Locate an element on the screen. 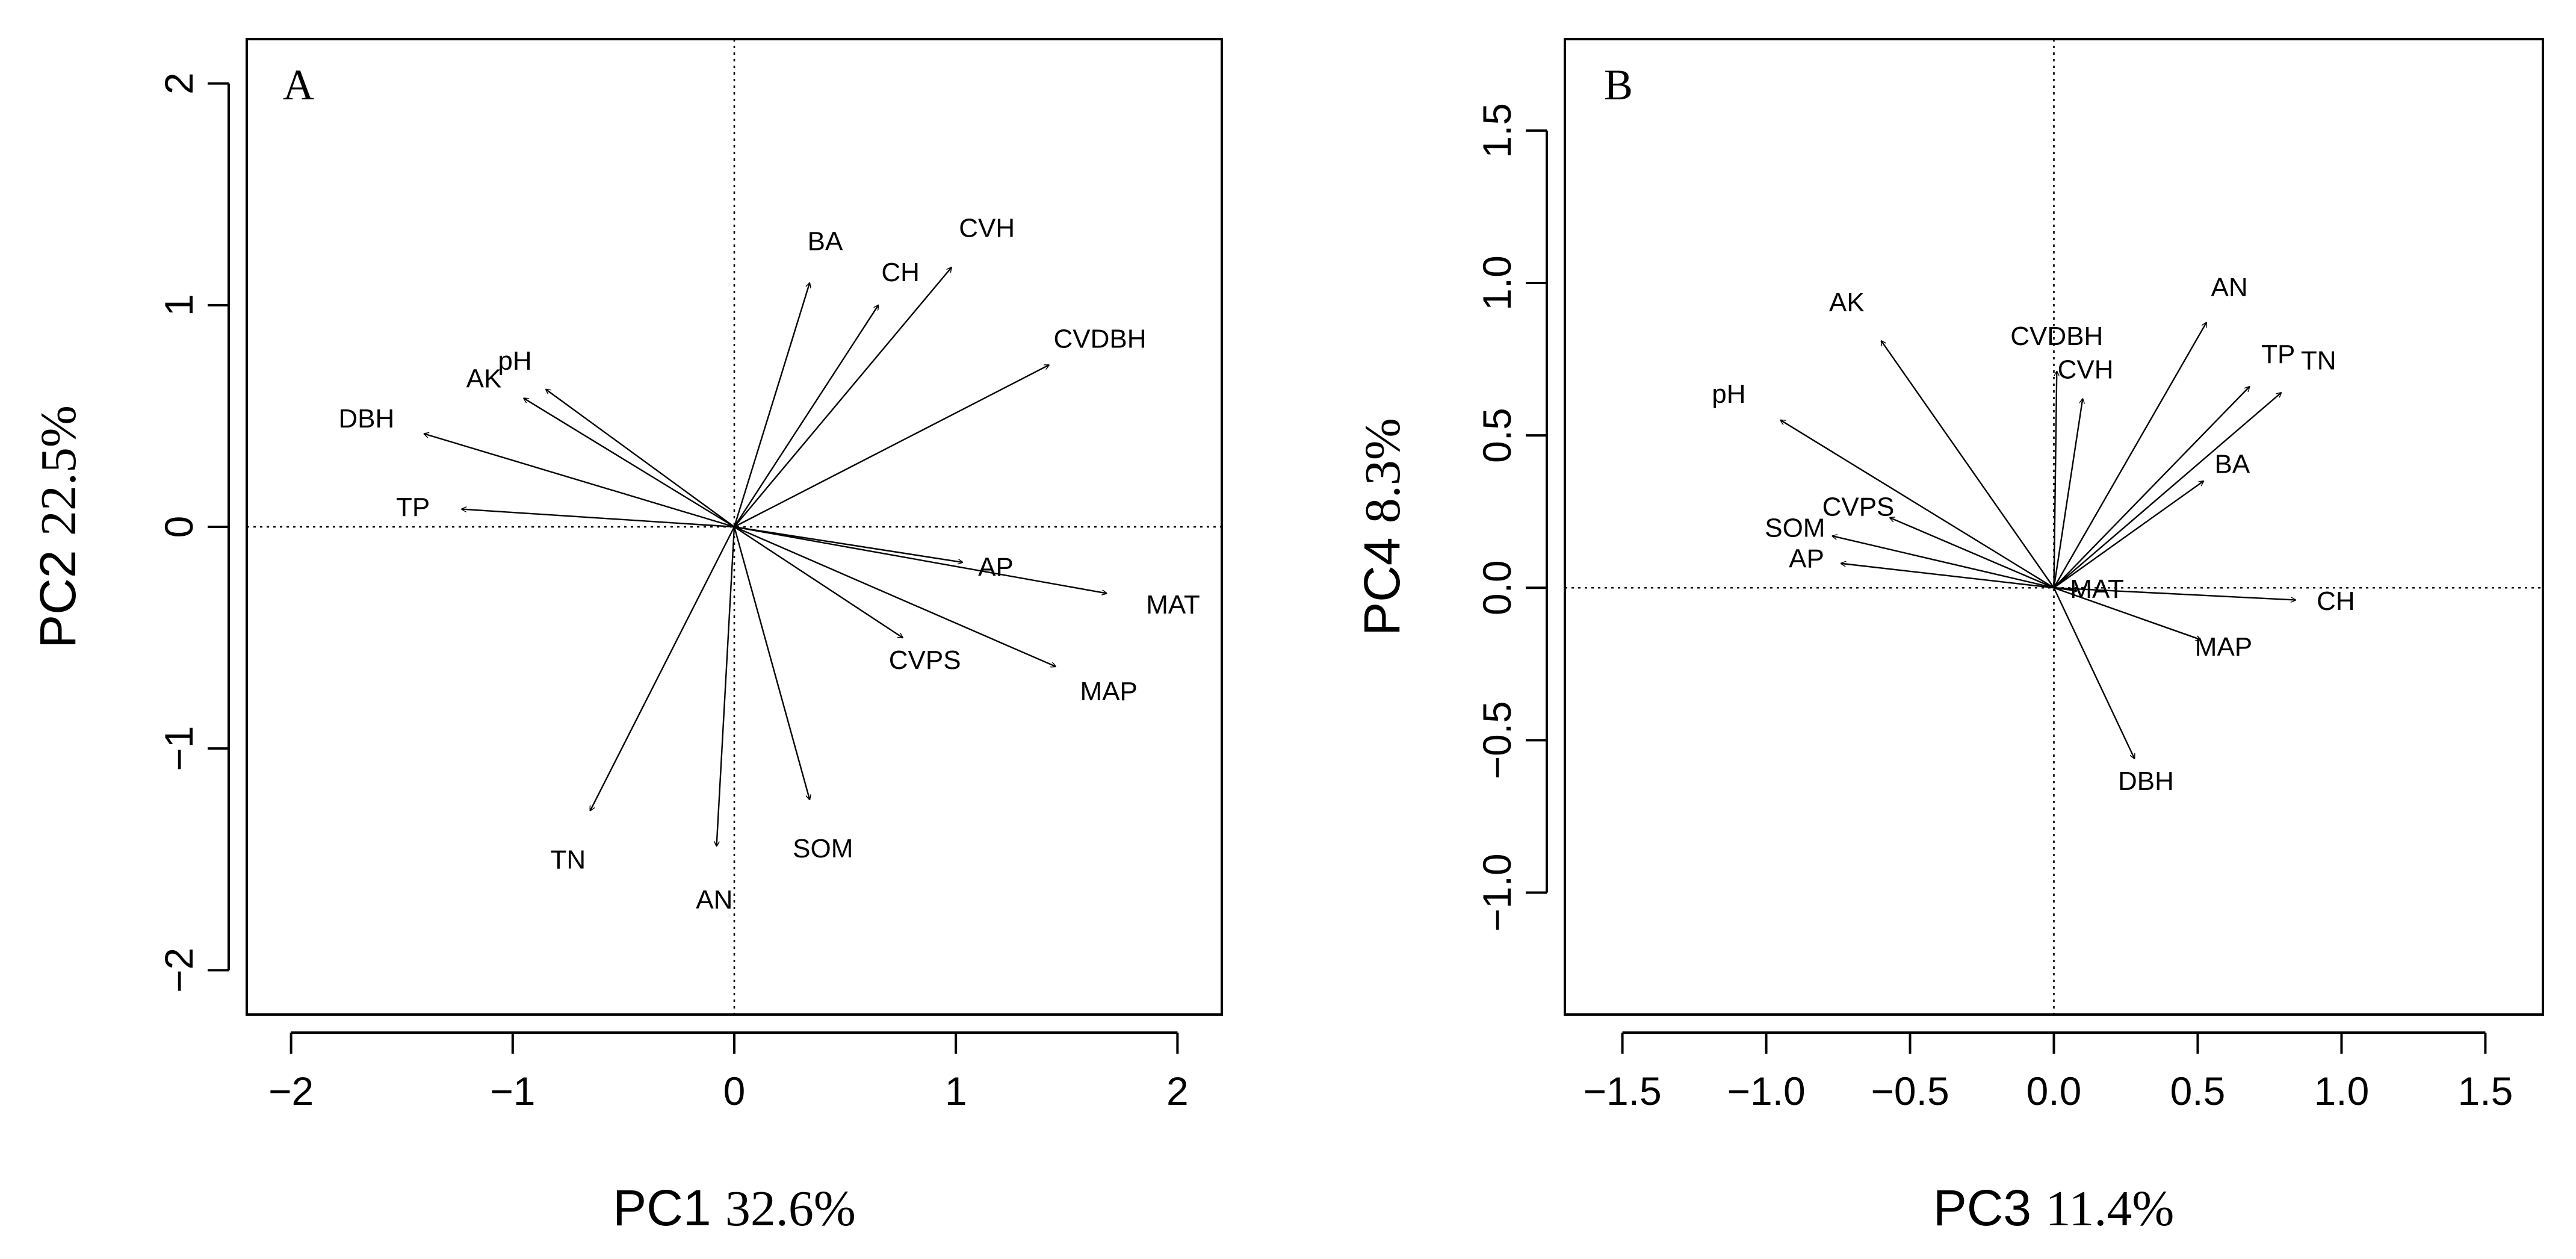 This screenshot has width=2576, height=1259. panel-a-arrow-an is located at coordinates (726, 686).